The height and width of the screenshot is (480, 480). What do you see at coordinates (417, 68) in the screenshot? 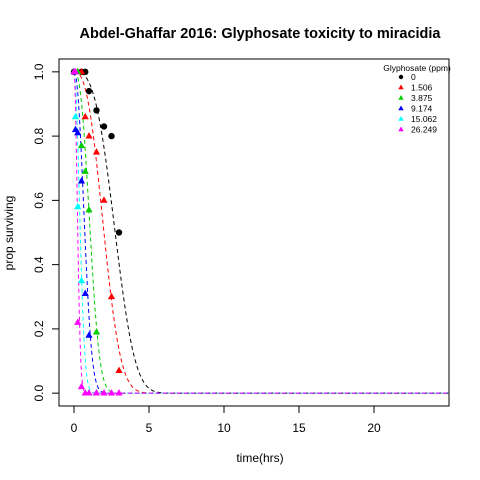
I see `legend-title: Glyphosate (ppm)` at bounding box center [417, 68].